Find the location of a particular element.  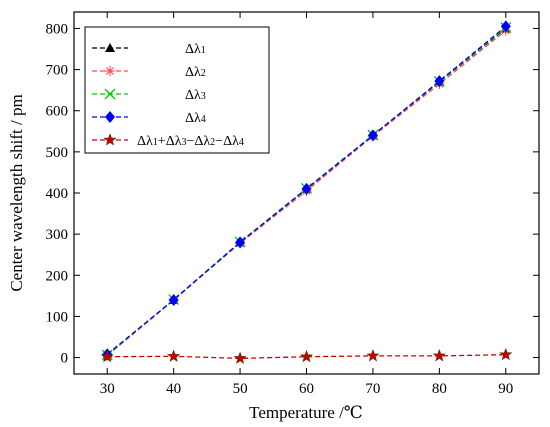

legend-label: Δλ3 is located at coordinates (195, 95).